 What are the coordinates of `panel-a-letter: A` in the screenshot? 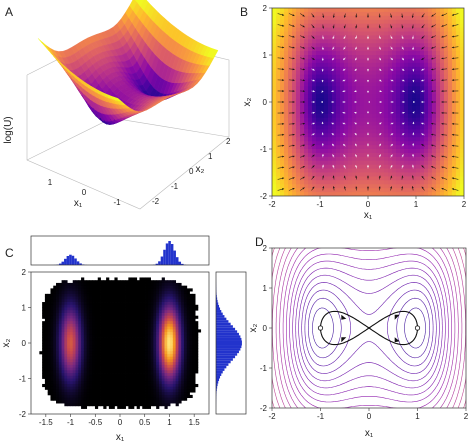 It's located at (9, 12).